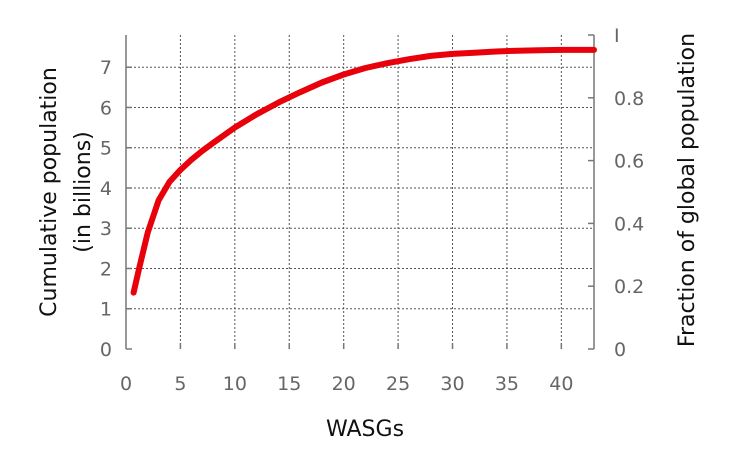  What do you see at coordinates (561, 384) in the screenshot?
I see `x-tick-label: 40` at bounding box center [561, 384].